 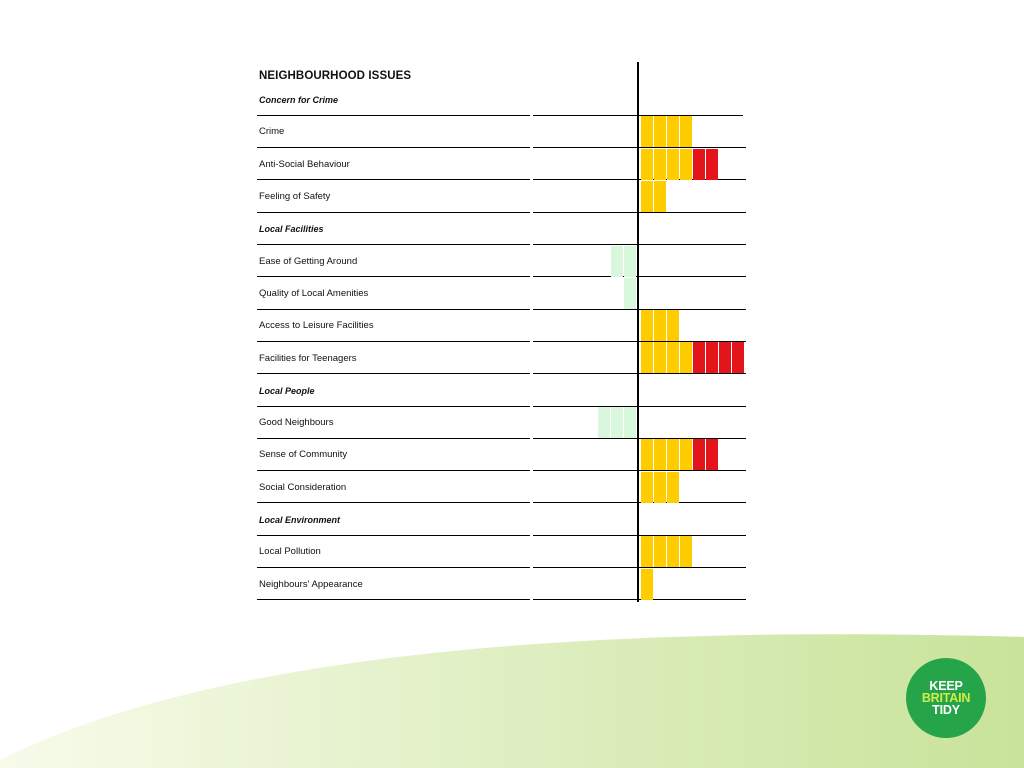 I want to click on row-label: Access to Leisure Facilities, so click(x=316, y=326).